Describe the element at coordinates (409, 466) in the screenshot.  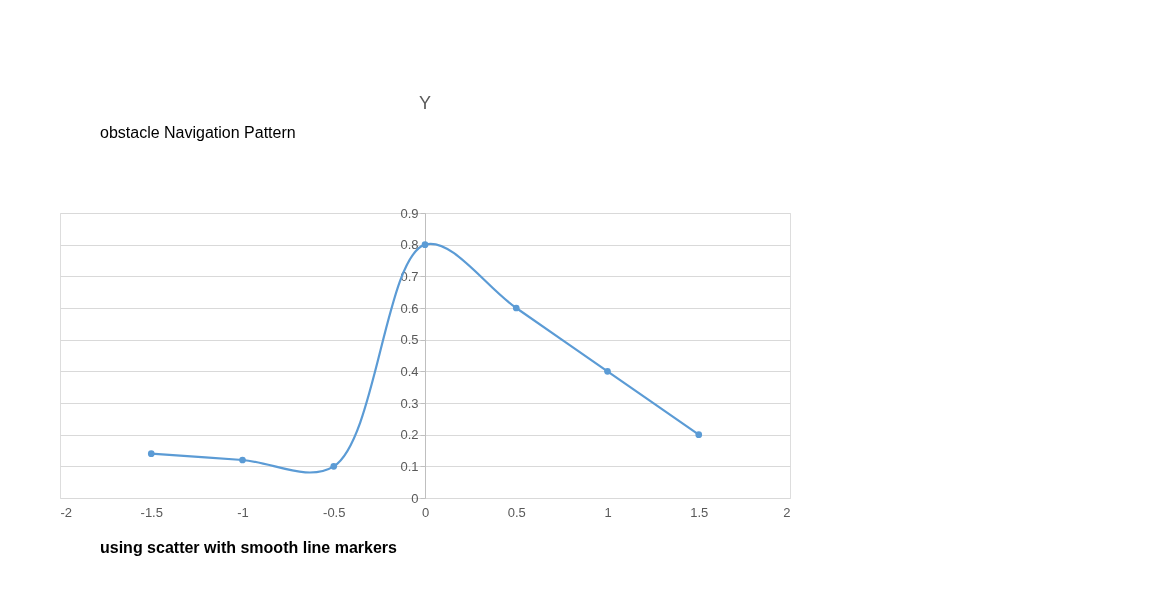
I see `y-tick-label: 0.1` at that location.